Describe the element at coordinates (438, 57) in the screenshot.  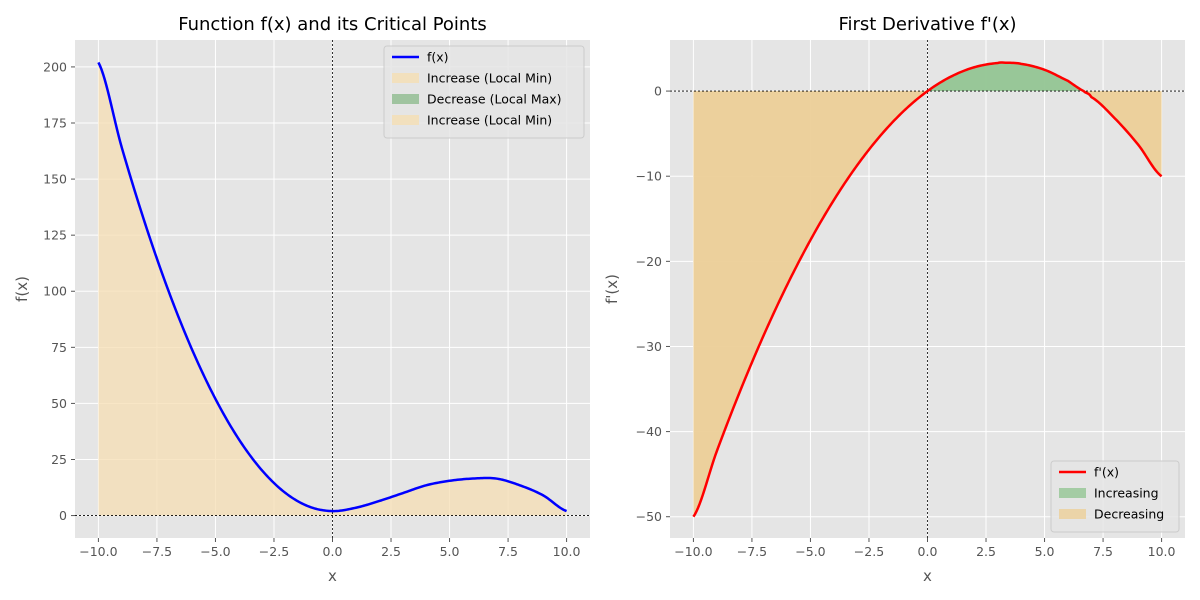
I see `legend-label: f(x)` at that location.